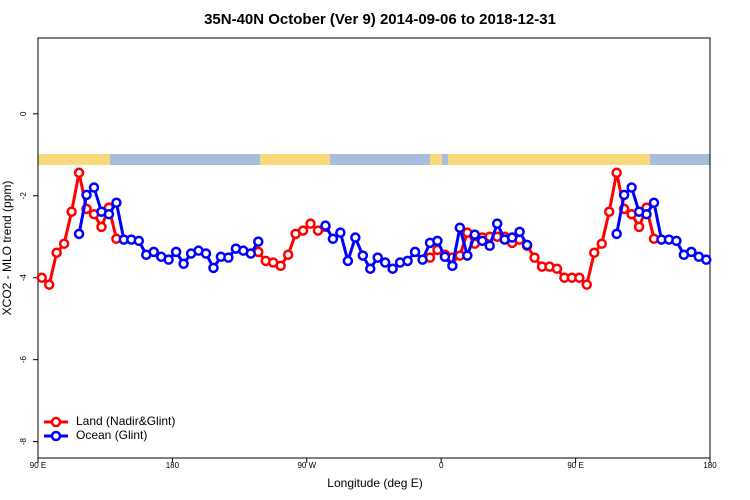 The image size is (750, 500). What do you see at coordinates (23, 442) in the screenshot?
I see `y-tick-label: -8` at bounding box center [23, 442].